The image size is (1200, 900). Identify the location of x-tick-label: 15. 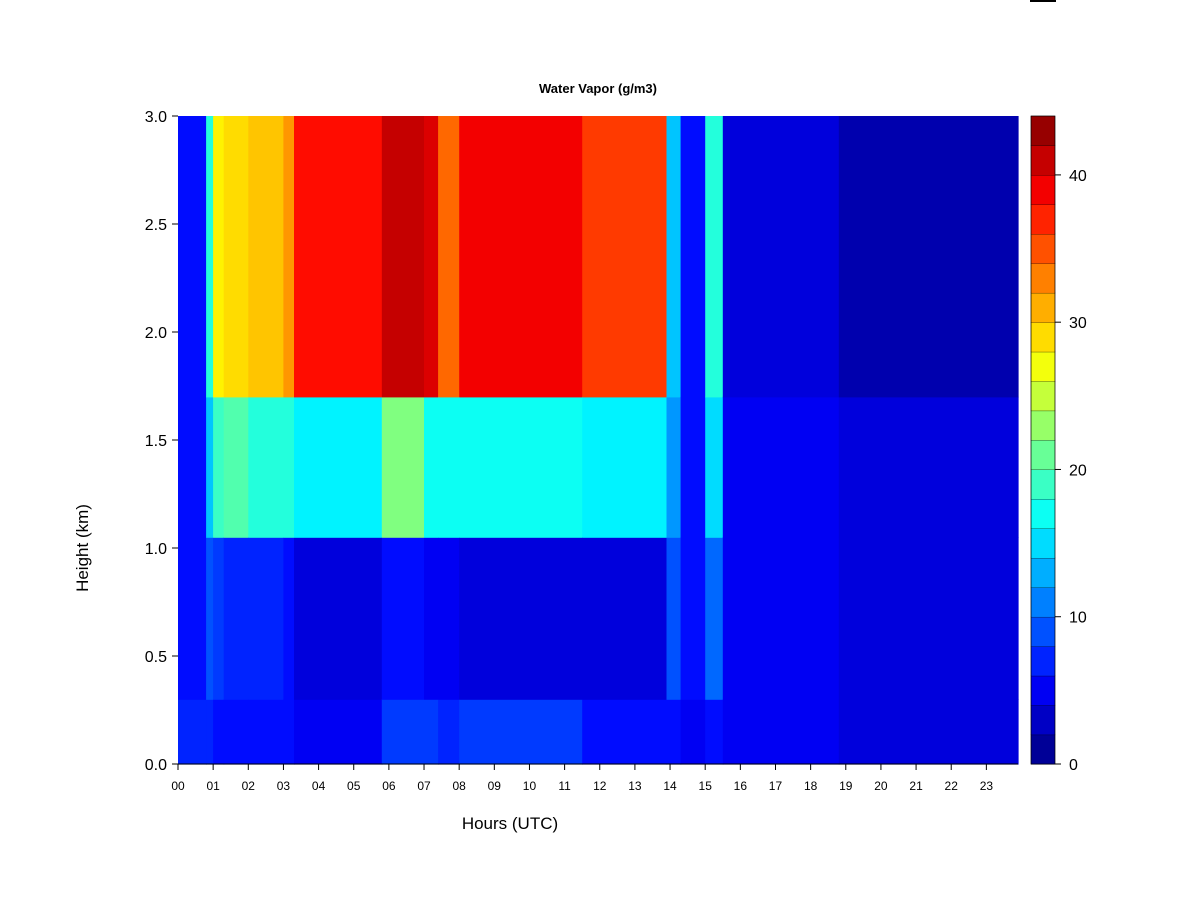
(706, 786).